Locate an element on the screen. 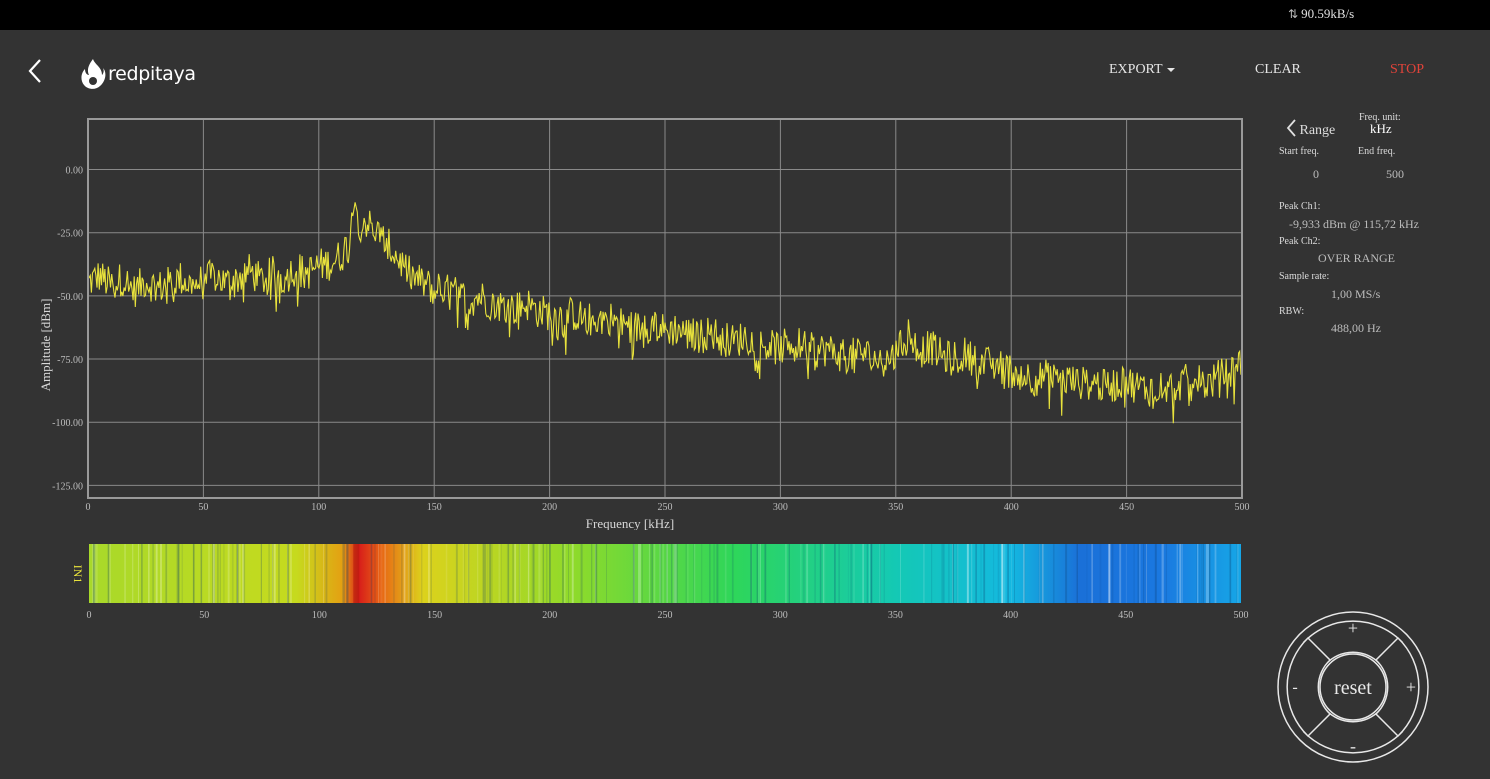 The image size is (1490, 779). y-axis-ticks: 0.00 -25.00 -50.00 -75.00 -100.00 -125.00 is located at coordinates (67, 329).